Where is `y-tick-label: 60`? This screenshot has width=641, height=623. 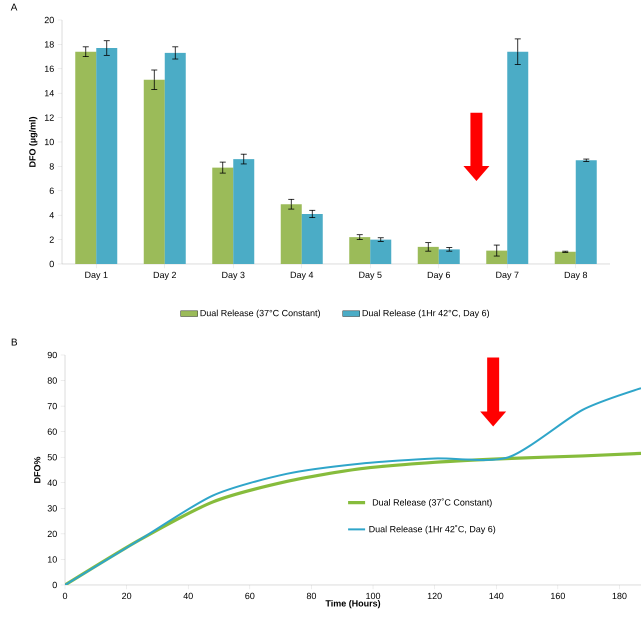
y-tick-label: 60 is located at coordinates (52, 431).